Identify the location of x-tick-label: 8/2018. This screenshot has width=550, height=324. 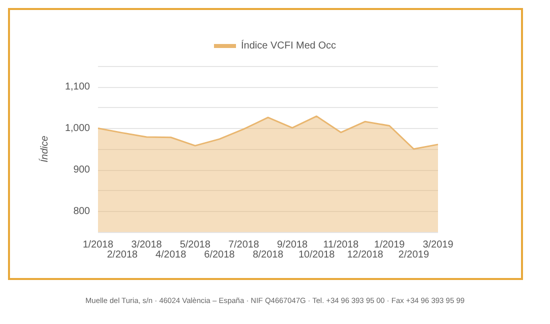
(268, 255).